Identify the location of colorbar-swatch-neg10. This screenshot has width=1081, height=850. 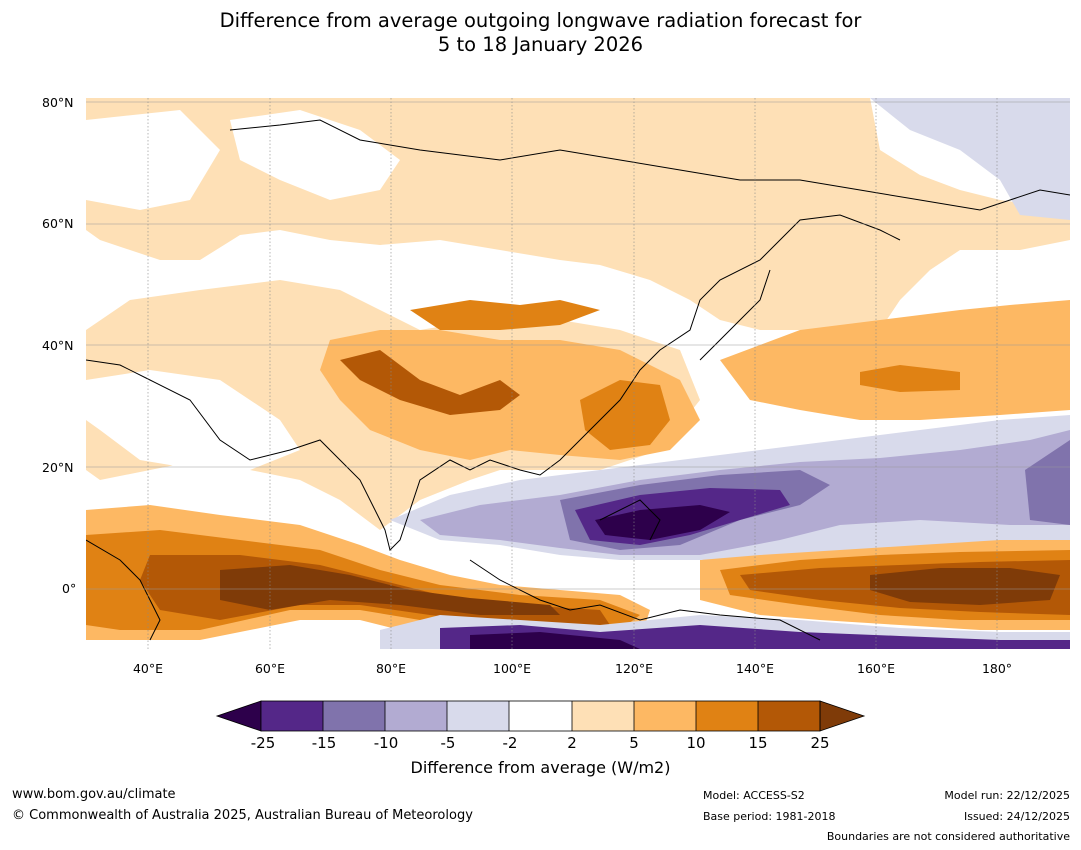
(354, 716).